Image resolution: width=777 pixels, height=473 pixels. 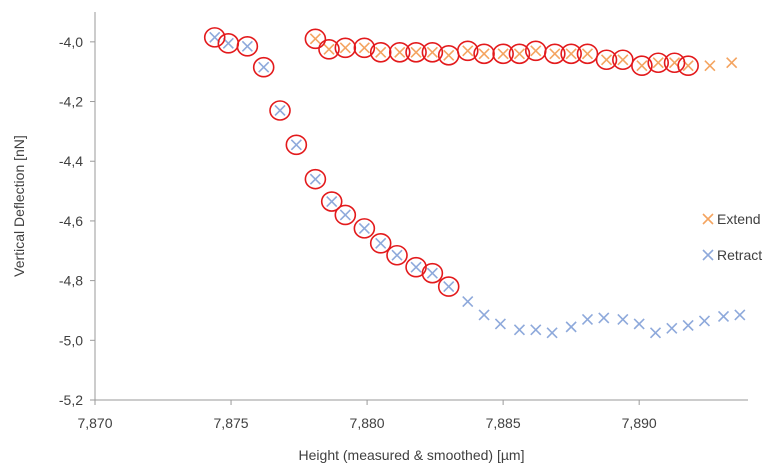 What do you see at coordinates (71, 340) in the screenshot?
I see `y-tick-label: -5,0` at bounding box center [71, 340].